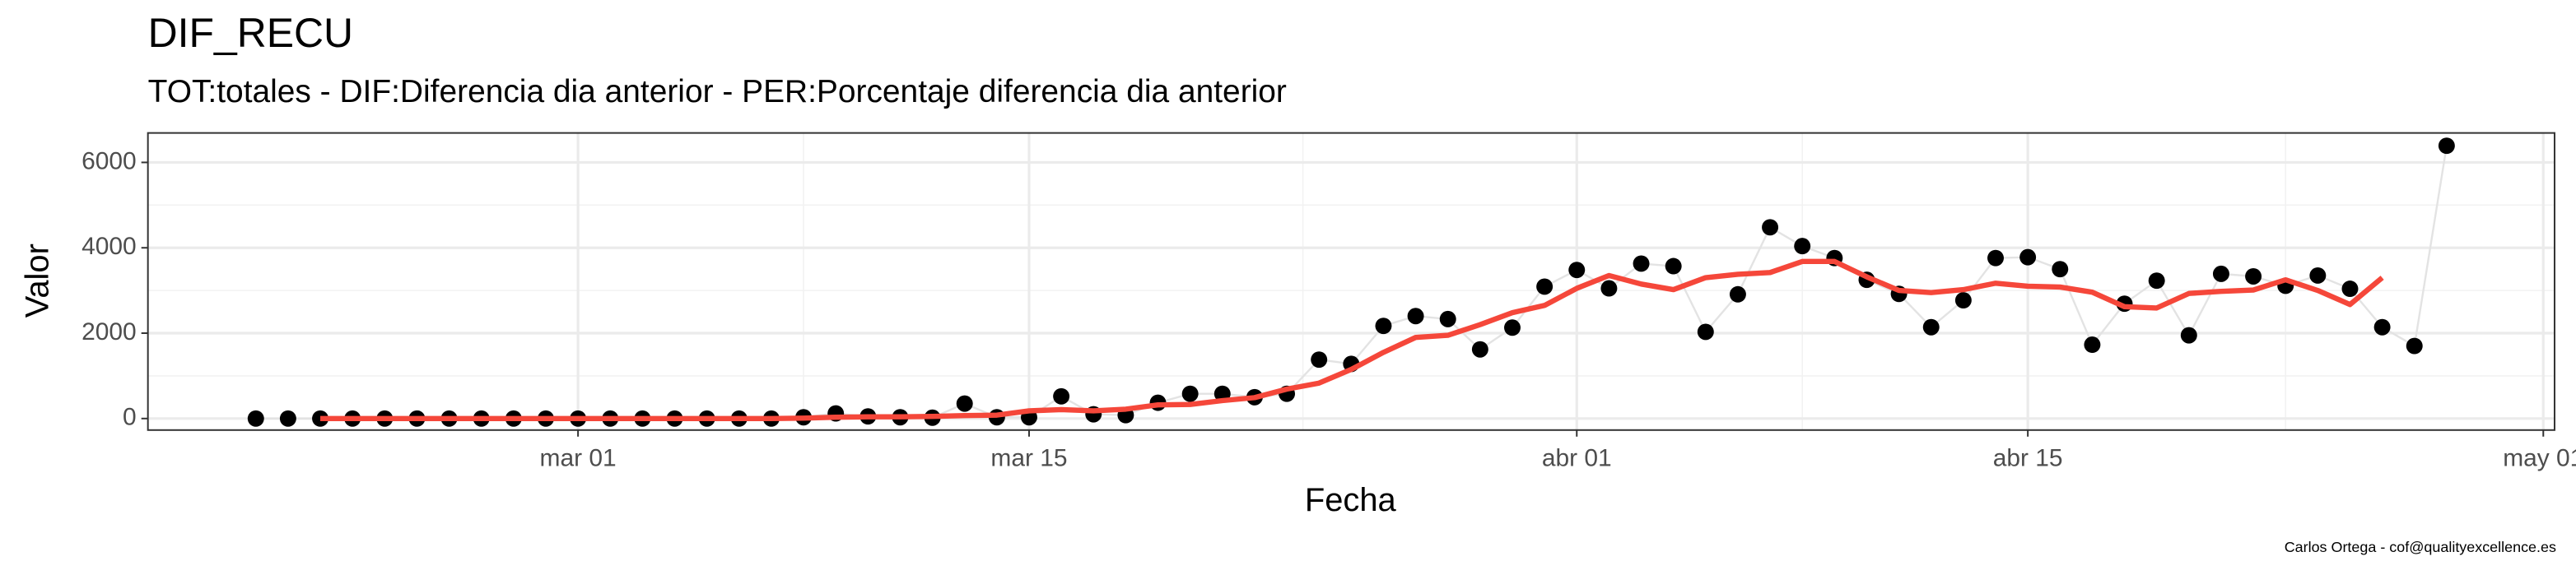 The width and height of the screenshot is (2576, 575). I want to click on y-tick-label: 4000, so click(109, 246).